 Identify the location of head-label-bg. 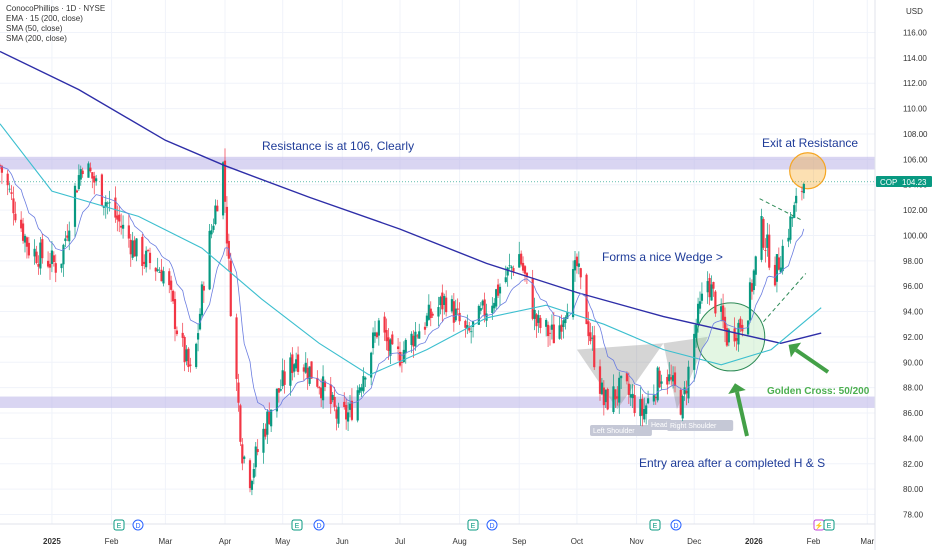
(660, 424).